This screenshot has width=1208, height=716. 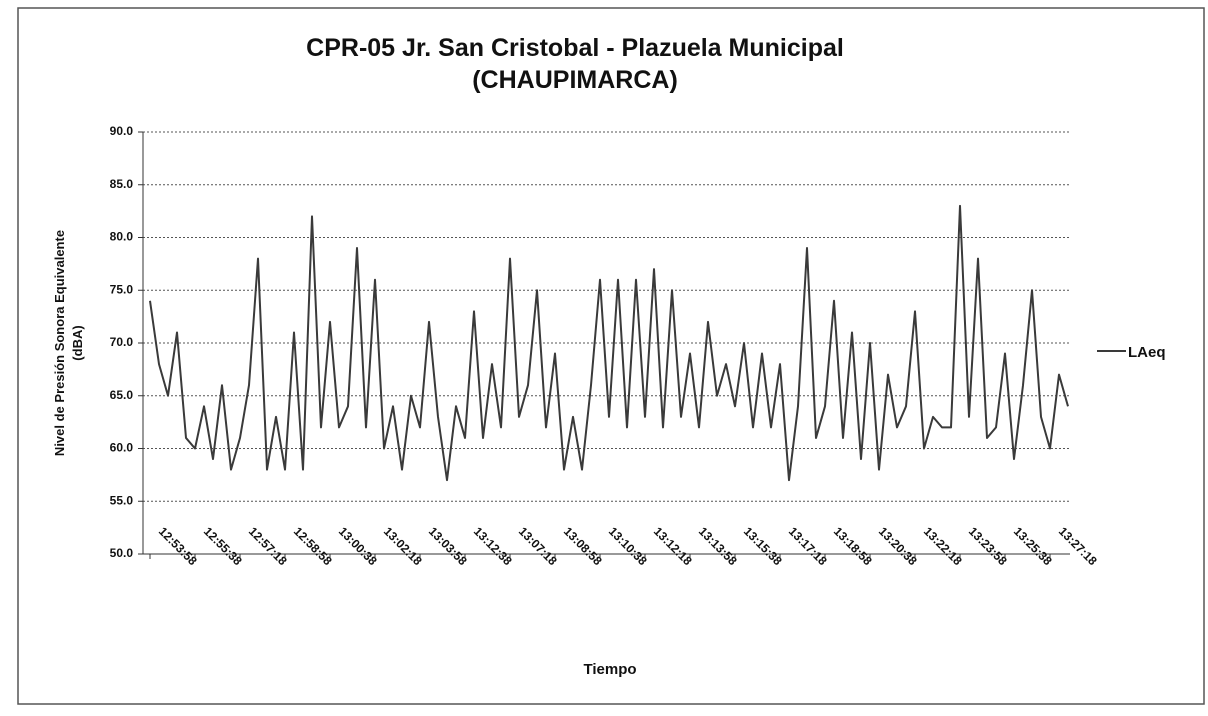 I want to click on x-tick-label: 12:58:58, so click(x=313, y=546).